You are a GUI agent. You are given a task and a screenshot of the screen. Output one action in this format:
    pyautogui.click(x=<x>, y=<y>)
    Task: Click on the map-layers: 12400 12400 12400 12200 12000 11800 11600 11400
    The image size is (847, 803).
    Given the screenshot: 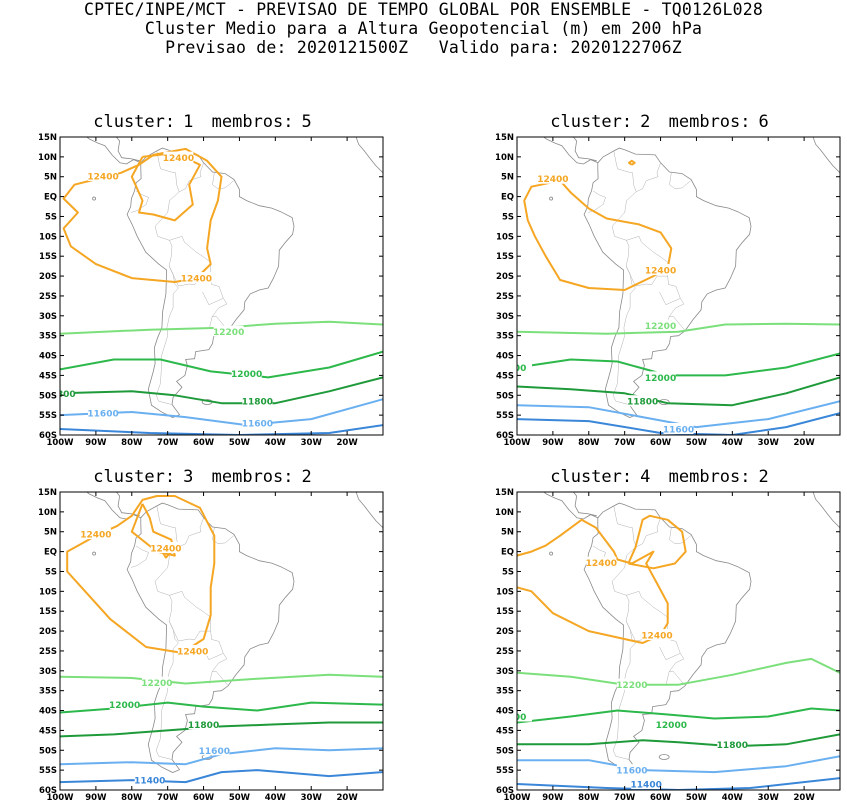 What is the action you would take?
    pyautogui.click(x=221, y=639)
    